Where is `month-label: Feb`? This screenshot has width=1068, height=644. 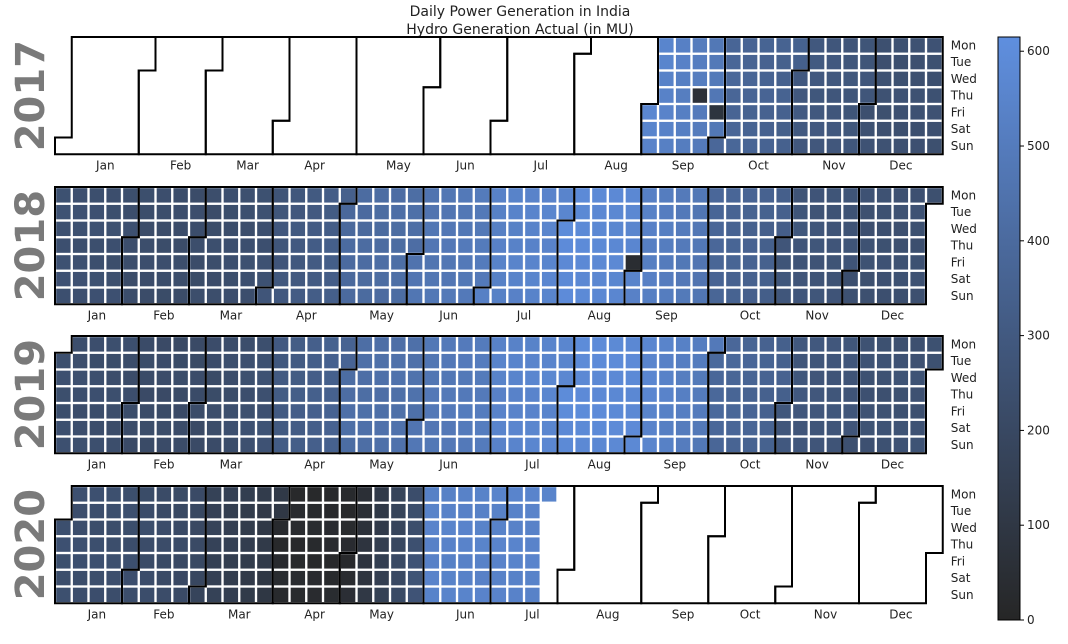 month-label: Feb is located at coordinates (163, 315).